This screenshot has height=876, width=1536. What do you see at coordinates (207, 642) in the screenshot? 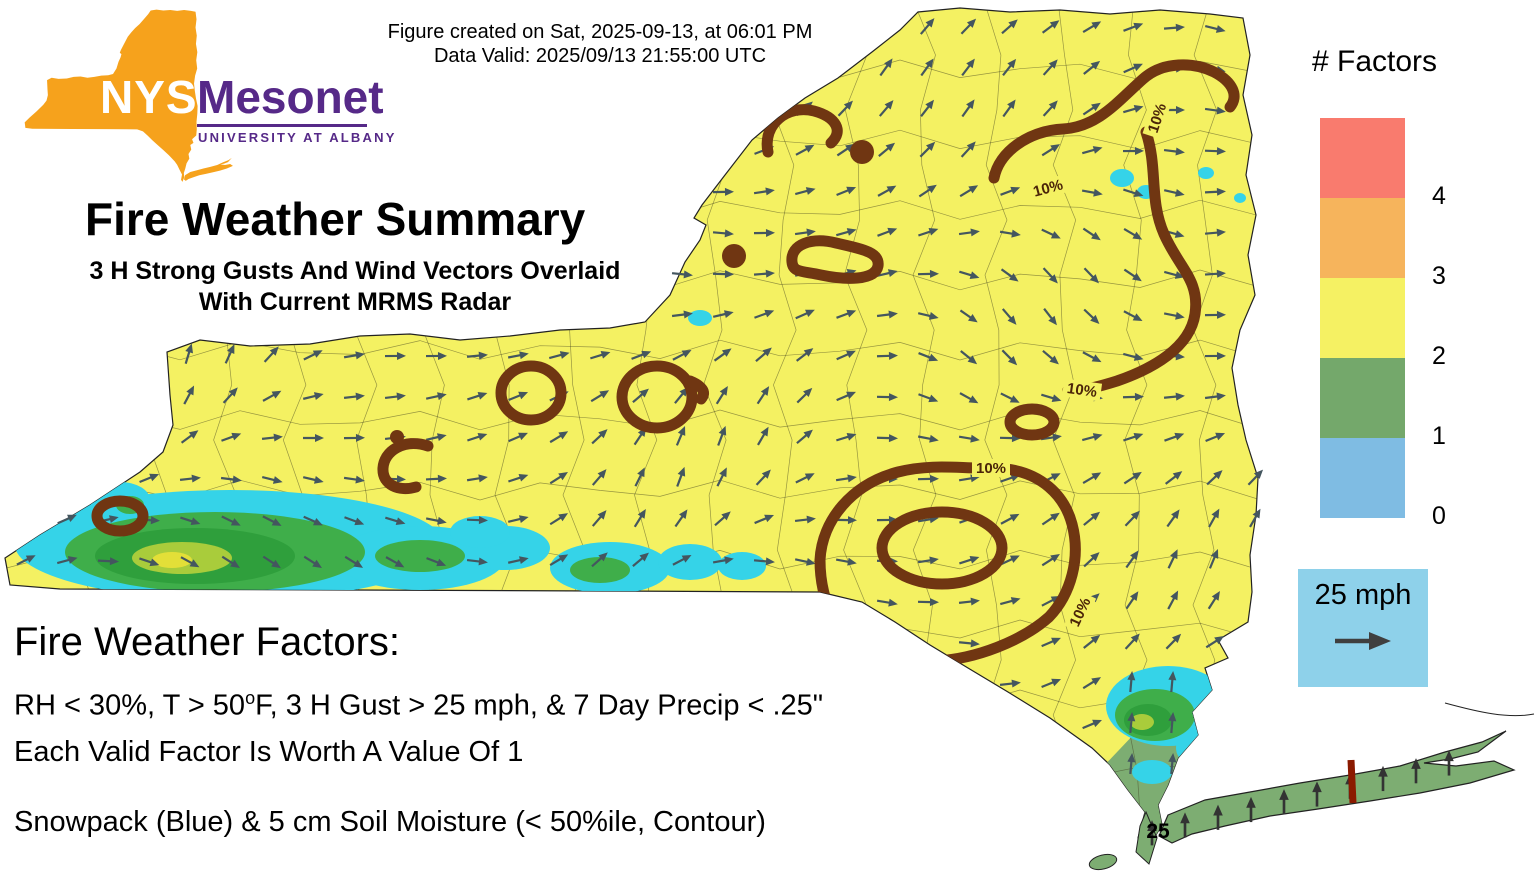
I see `factors-heading: Fire Weather Factors:` at bounding box center [207, 642].